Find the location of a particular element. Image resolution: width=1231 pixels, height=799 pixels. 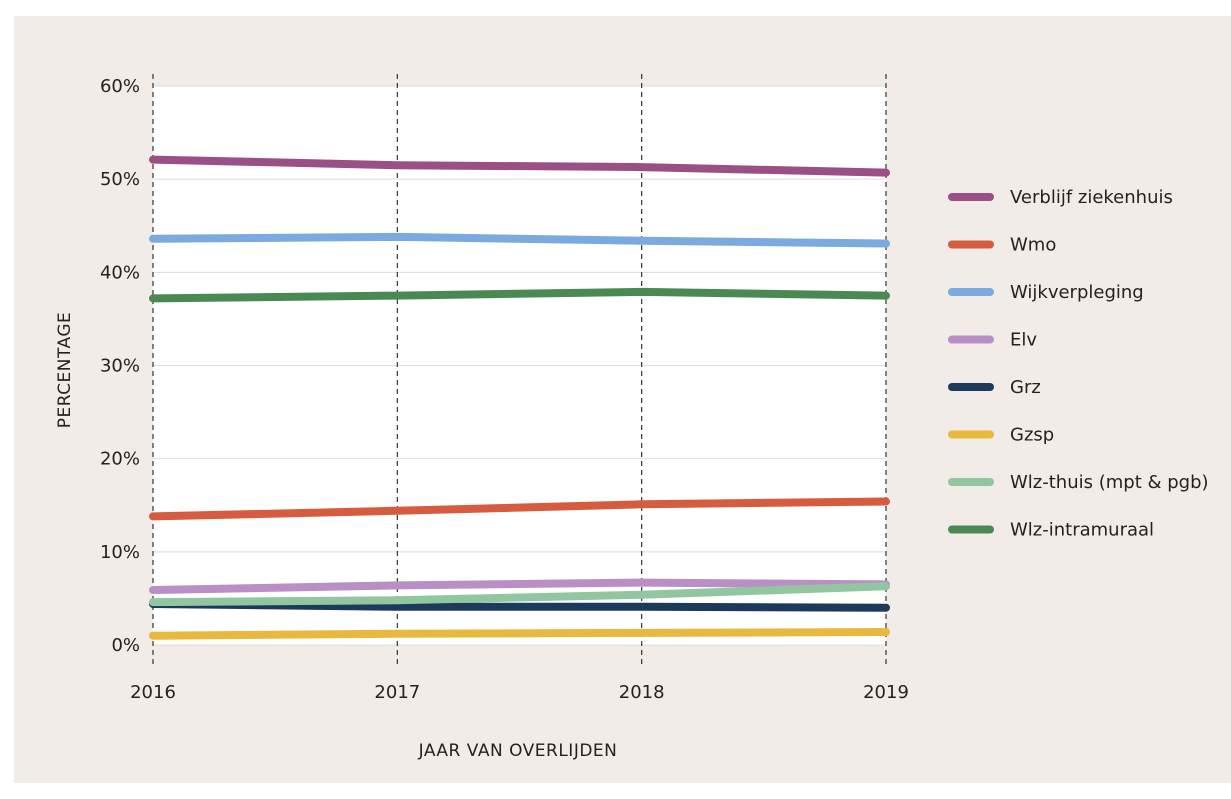

x-tick-label: 2019 is located at coordinates (886, 692).